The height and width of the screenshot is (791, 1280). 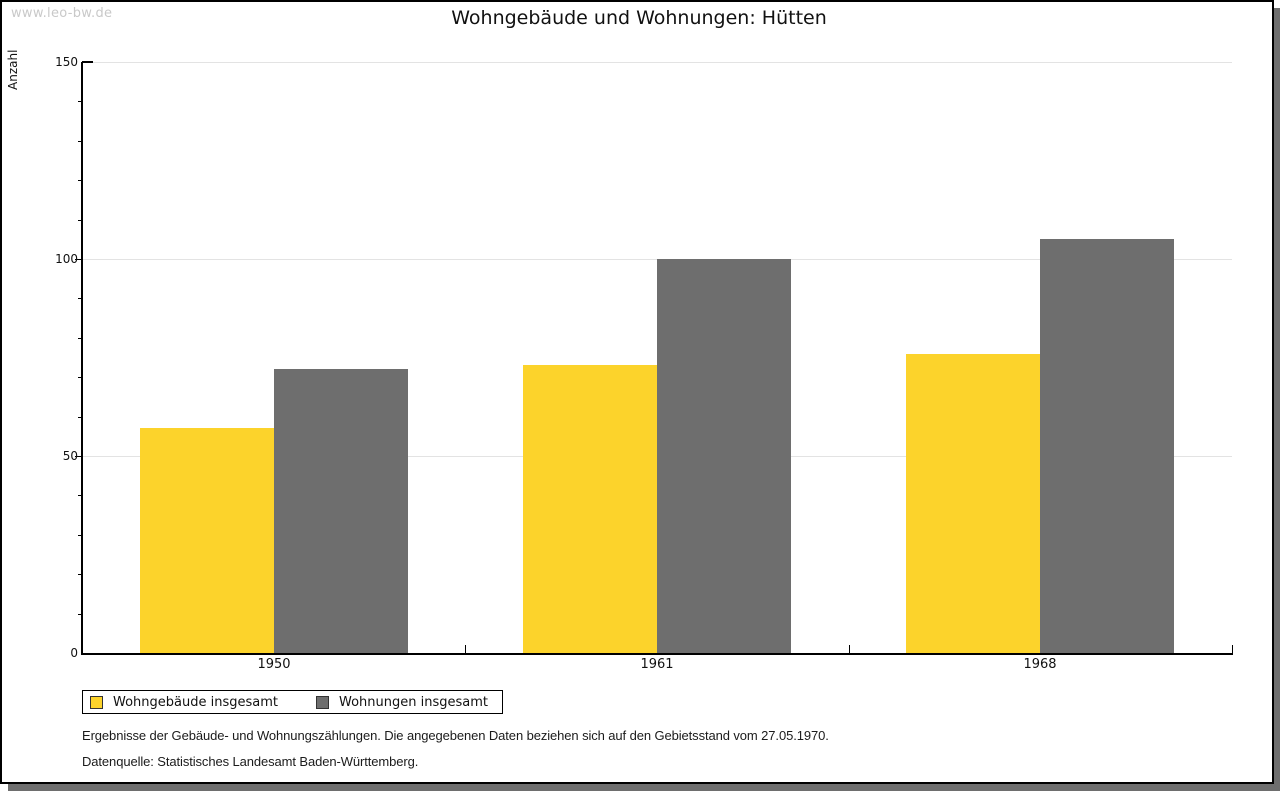 I want to click on legend: Wohngebäude insgesamt Wohnungen insgesamt, so click(x=292, y=702).